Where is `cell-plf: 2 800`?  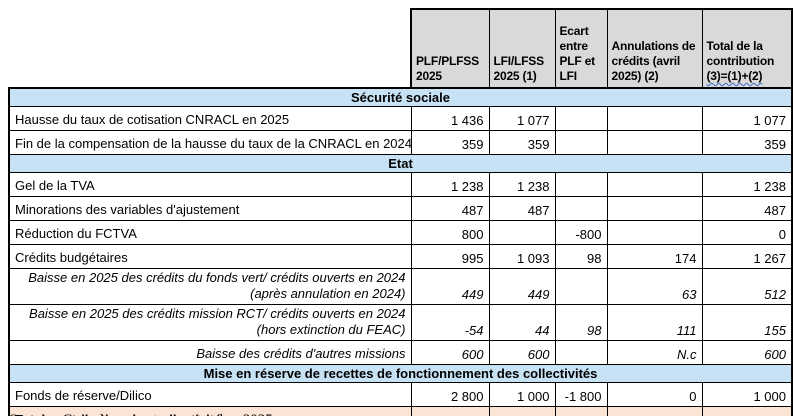
cell-plf: 2 800 is located at coordinates (450, 394).